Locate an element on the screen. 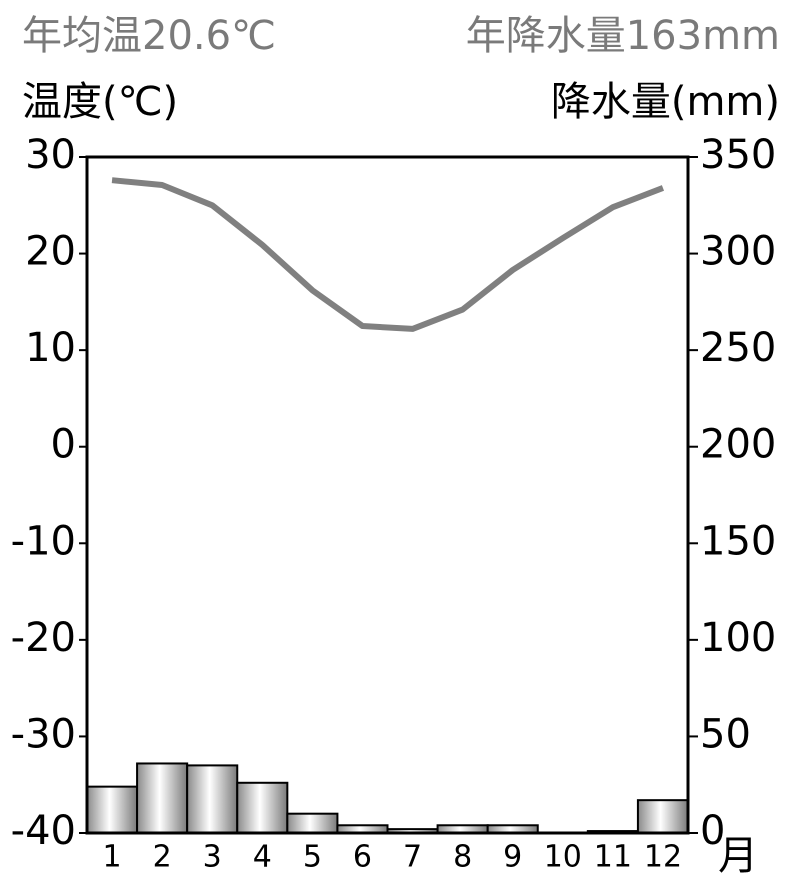  x-tick-label: 7 is located at coordinates (412, 857).